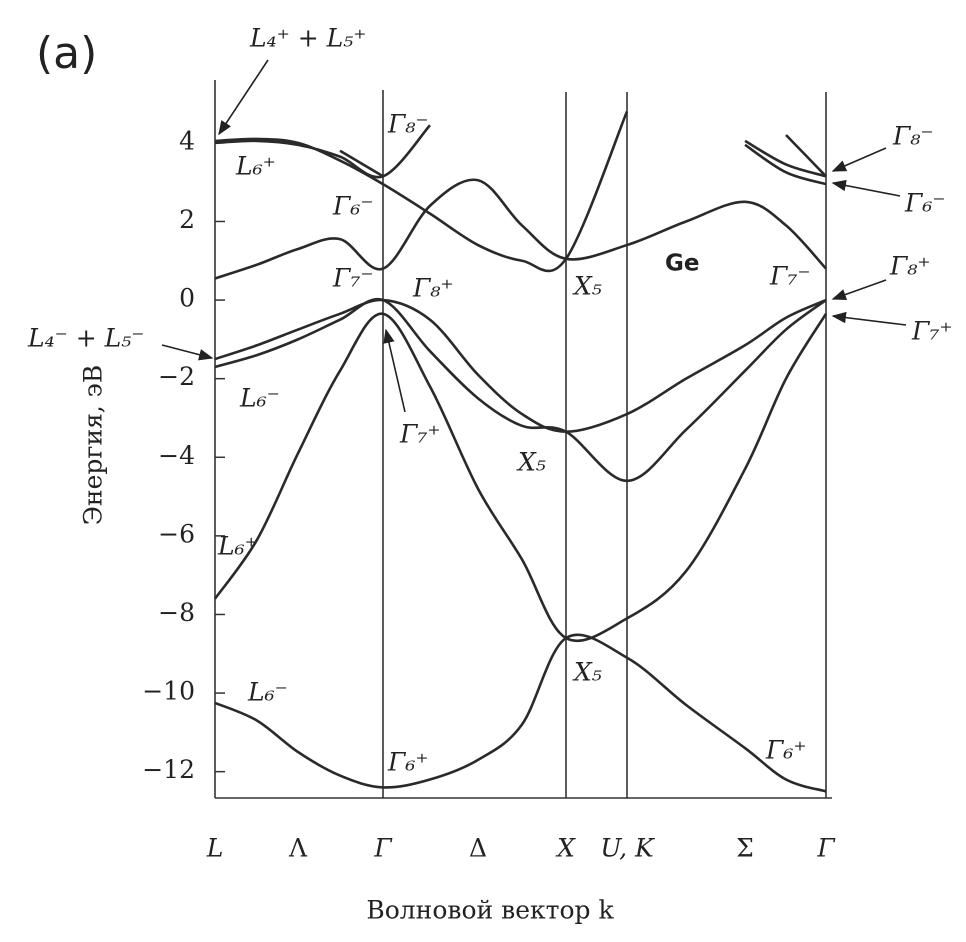 This screenshot has height=942, width=966. Describe the element at coordinates (168, 769) in the screenshot. I see `y-tick-label: −12` at that location.